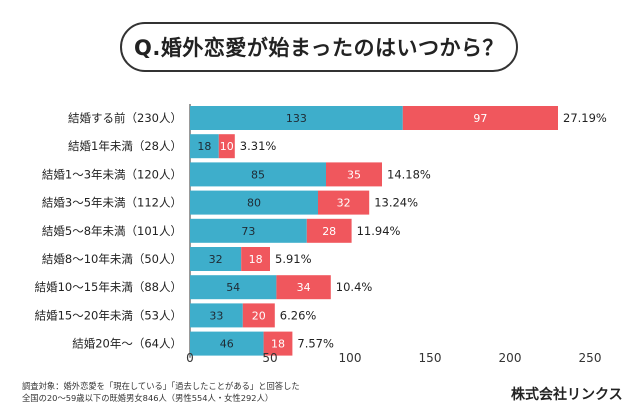 This screenshot has height=416, width=640. Describe the element at coordinates (127, 344) in the screenshot. I see `category-label: 結婚20年～（64人）` at that location.